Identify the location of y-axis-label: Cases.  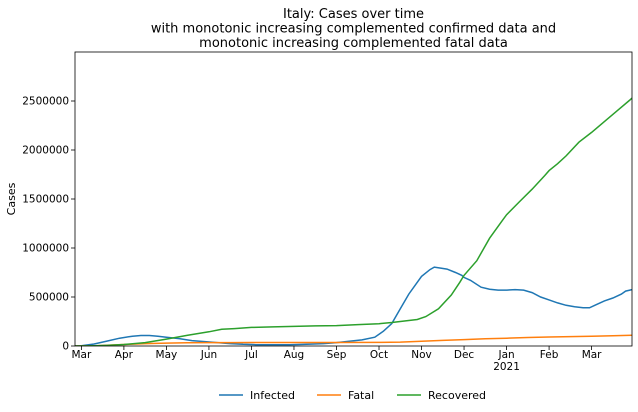
(11, 198).